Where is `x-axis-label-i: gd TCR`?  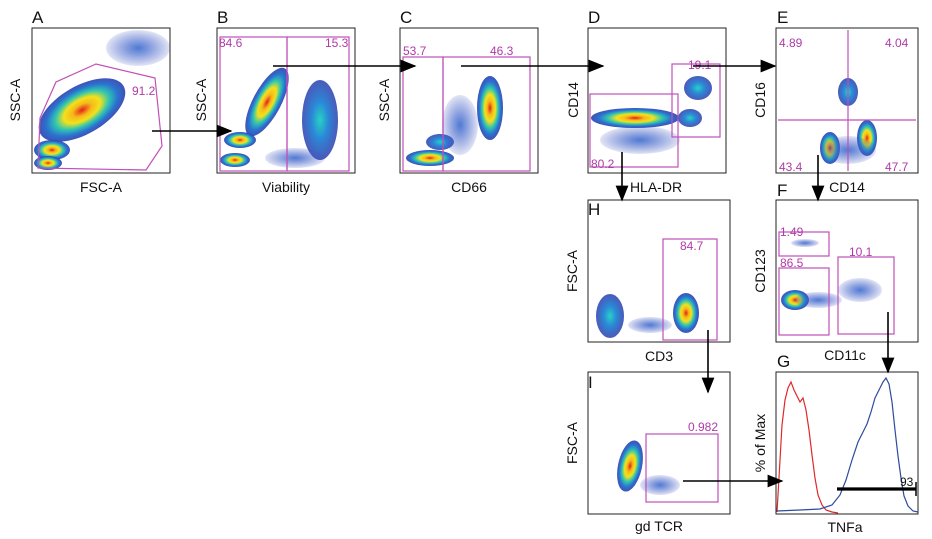 x-axis-label-i: gd TCR is located at coordinates (659, 526).